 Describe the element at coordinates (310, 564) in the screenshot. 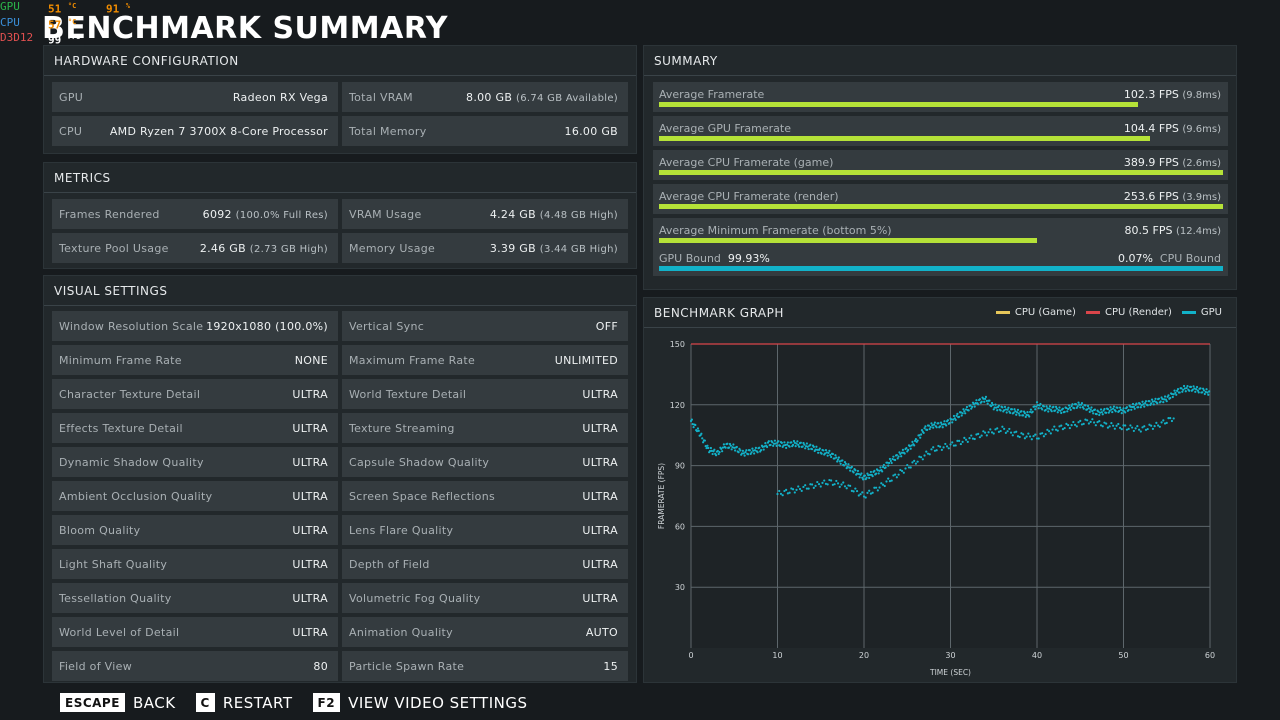

I see `setting-value: ULTRA` at that location.